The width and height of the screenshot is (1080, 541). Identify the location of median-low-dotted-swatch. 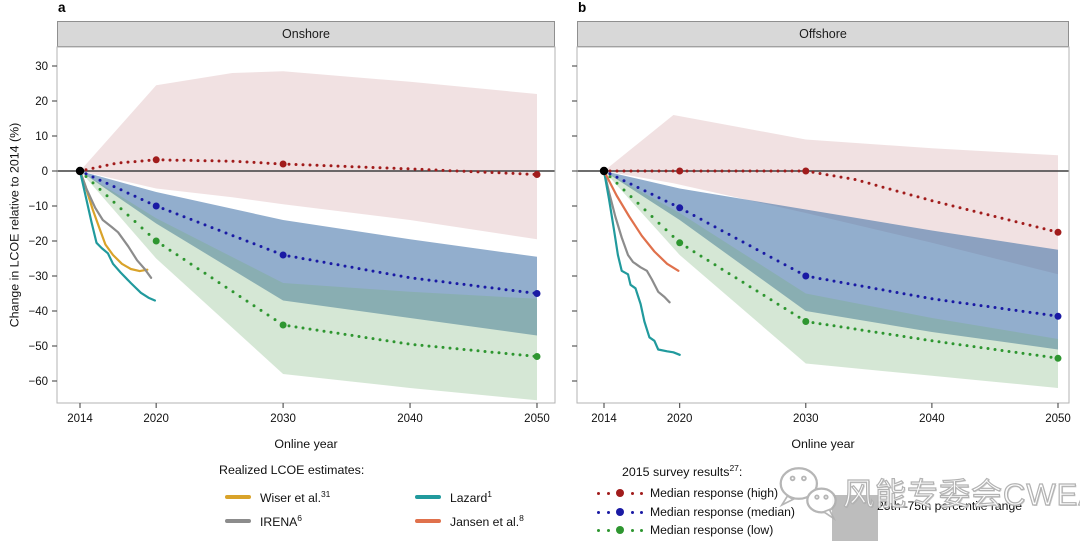
(620, 530).